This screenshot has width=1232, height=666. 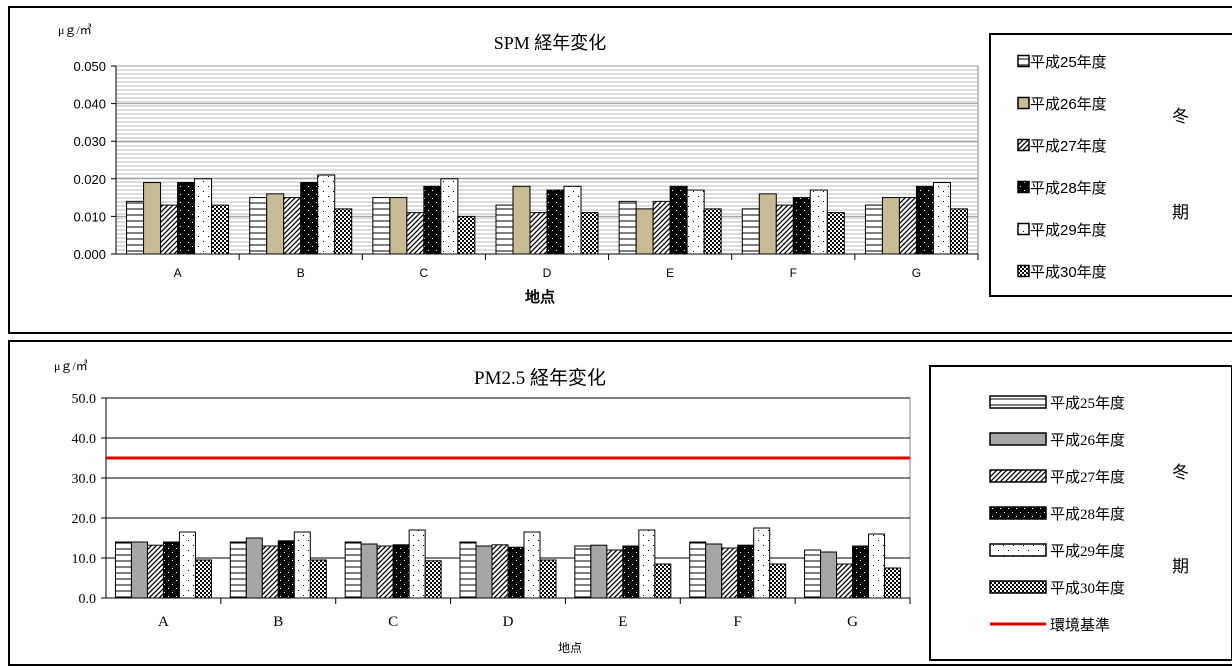 What do you see at coordinates (89, 254) in the screenshot?
I see `y-tick-label: 0.000` at bounding box center [89, 254].